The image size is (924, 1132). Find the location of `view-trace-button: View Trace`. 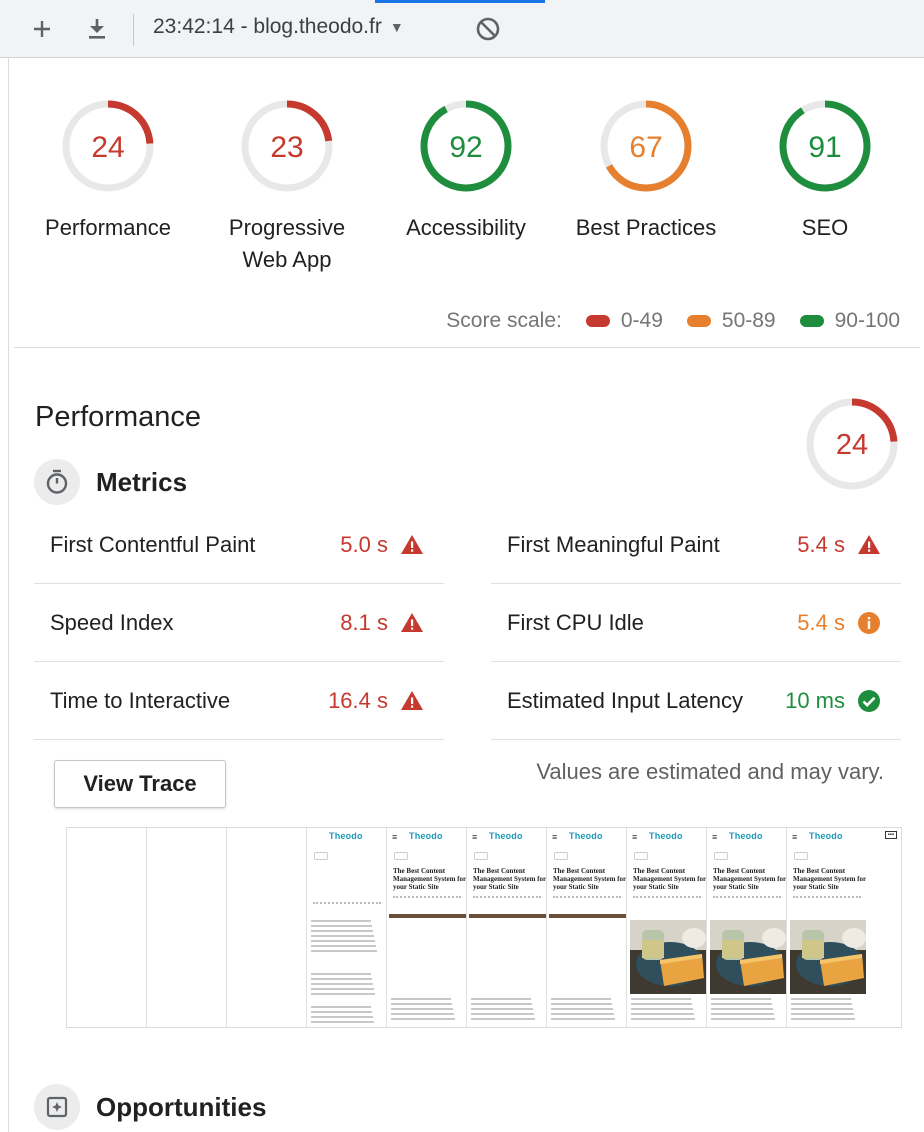

view-trace-button: View Trace is located at coordinates (140, 784).